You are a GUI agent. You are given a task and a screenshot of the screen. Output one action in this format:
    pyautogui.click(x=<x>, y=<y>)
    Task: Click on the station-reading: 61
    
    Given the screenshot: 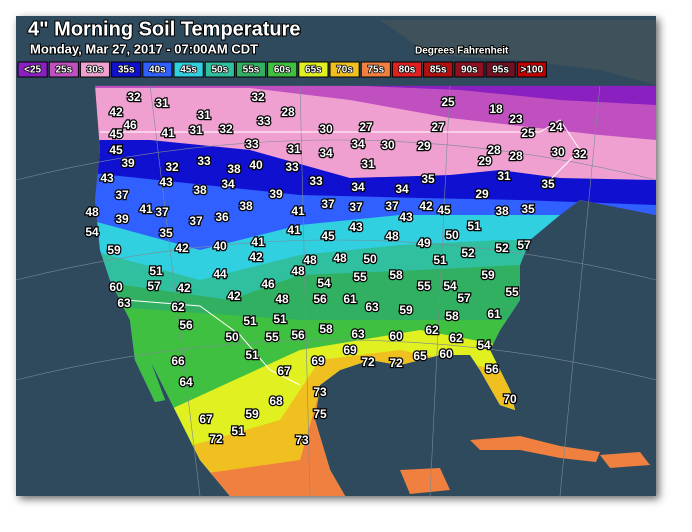 What is the action you would take?
    pyautogui.click(x=494, y=314)
    